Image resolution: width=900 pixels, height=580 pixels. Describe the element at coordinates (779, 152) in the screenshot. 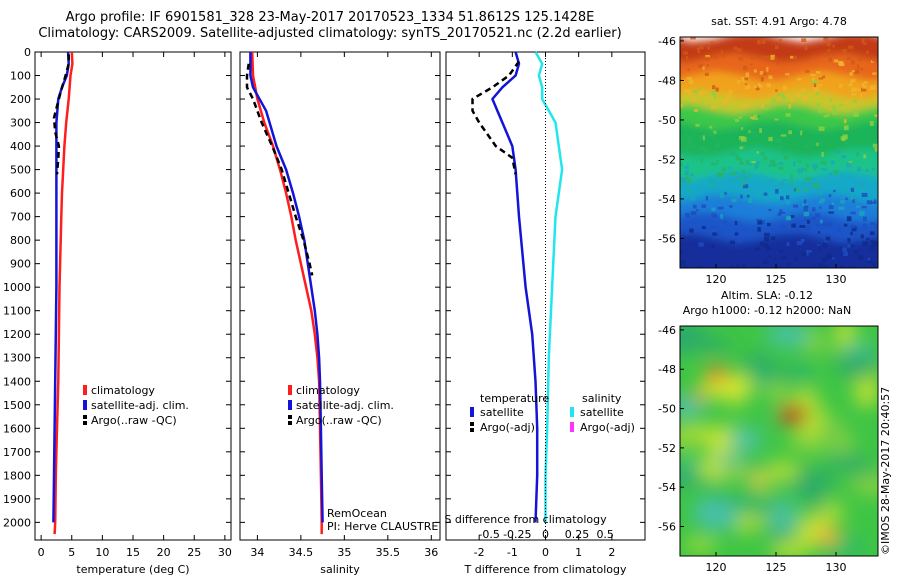

I see `sst-heatmap` at that location.